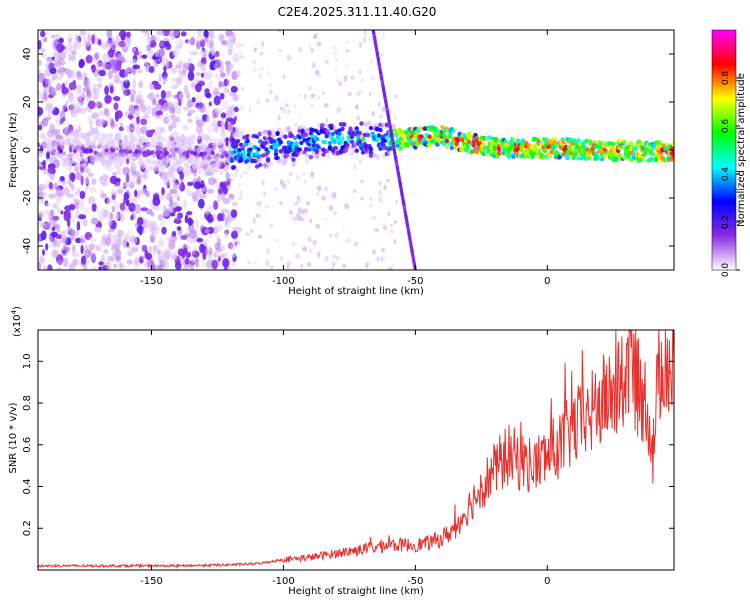 The height and width of the screenshot is (600, 750). Describe the element at coordinates (415, 281) in the screenshot. I see `spectrogram-x-tick-label: -50` at that location.